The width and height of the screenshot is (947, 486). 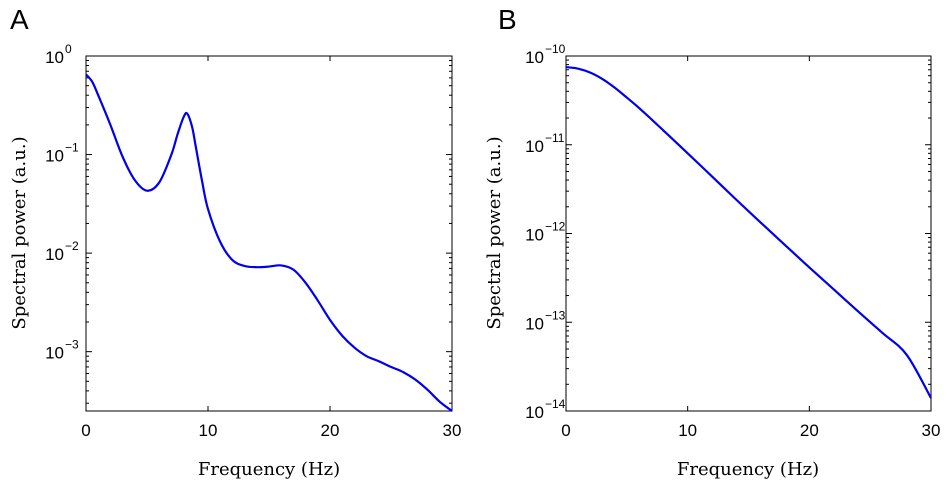 I want to click on x-tick-label-a: 20, so click(x=330, y=430).